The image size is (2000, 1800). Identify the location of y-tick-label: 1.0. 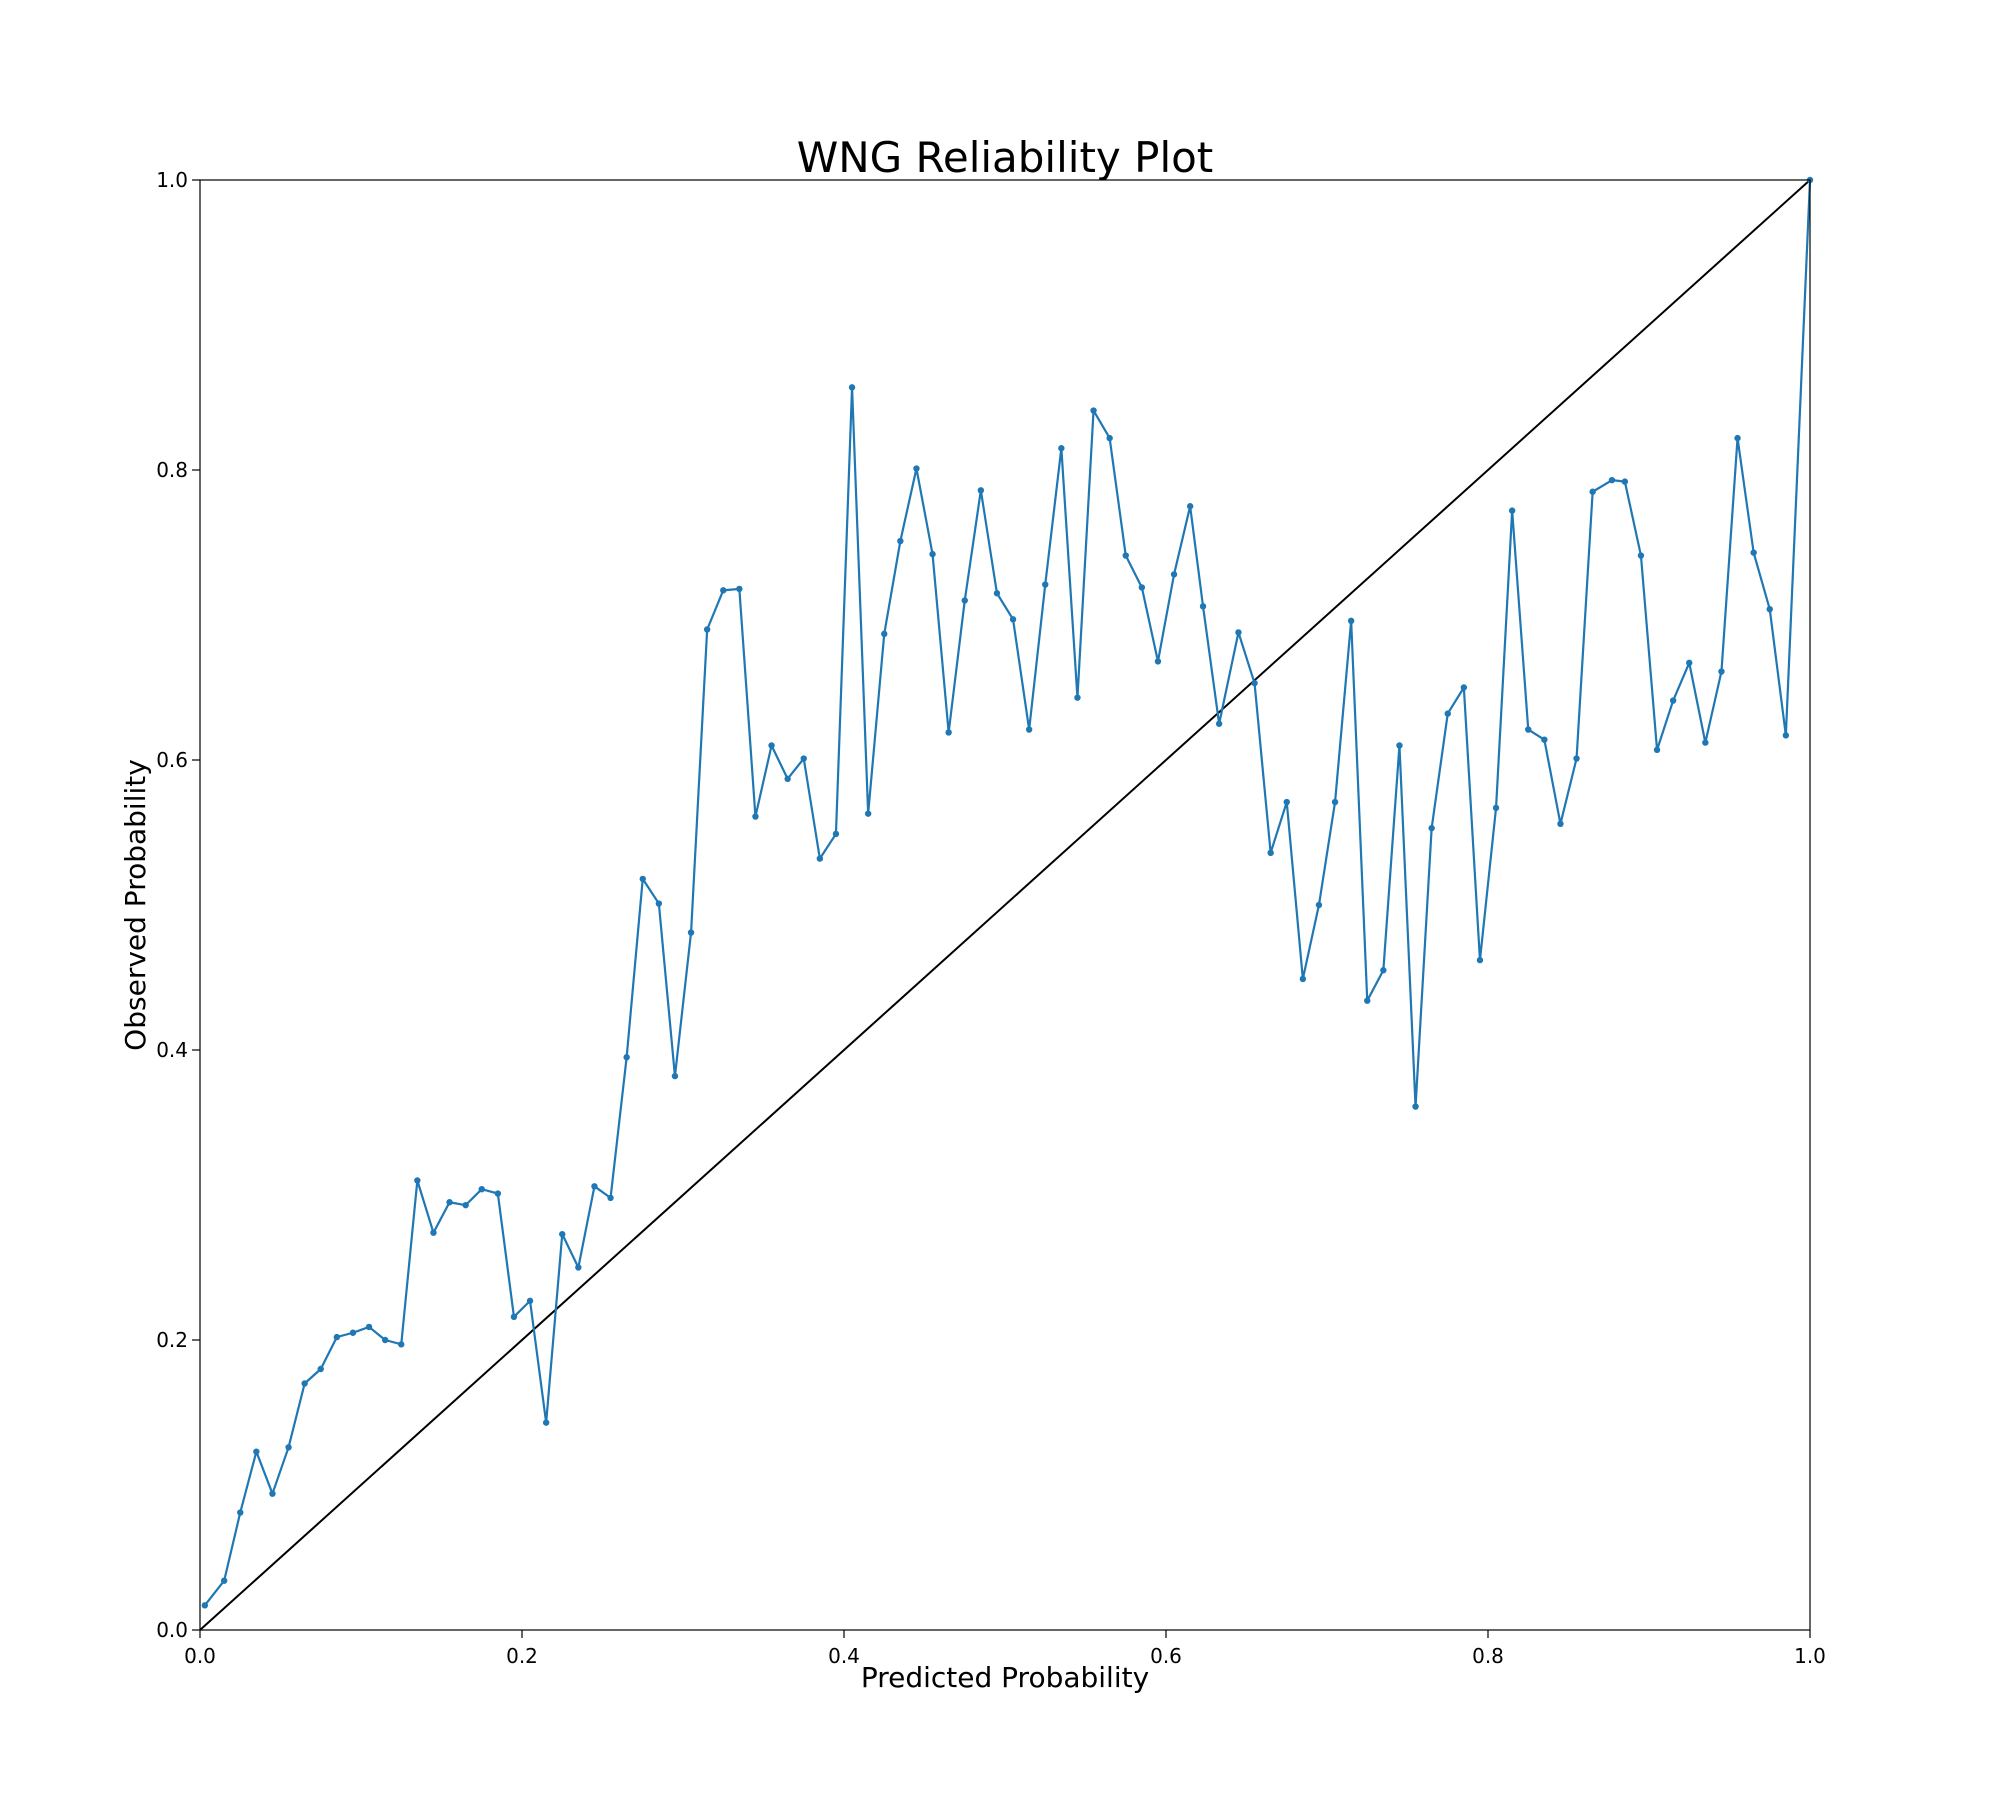
(172, 180).